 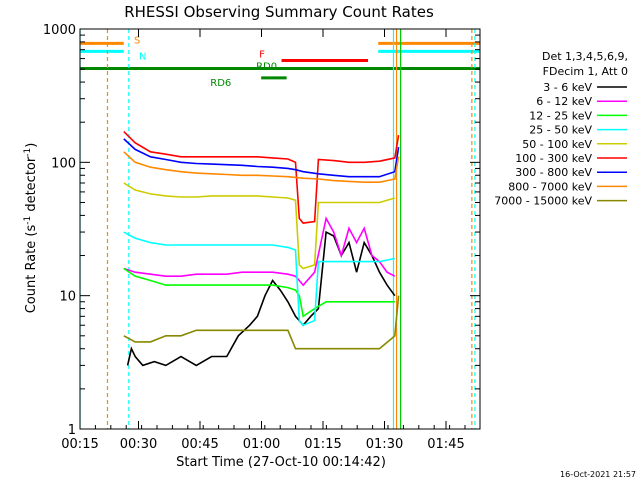 I want to click on y-axis-label-sup2: -1, so click(x=28, y=152).